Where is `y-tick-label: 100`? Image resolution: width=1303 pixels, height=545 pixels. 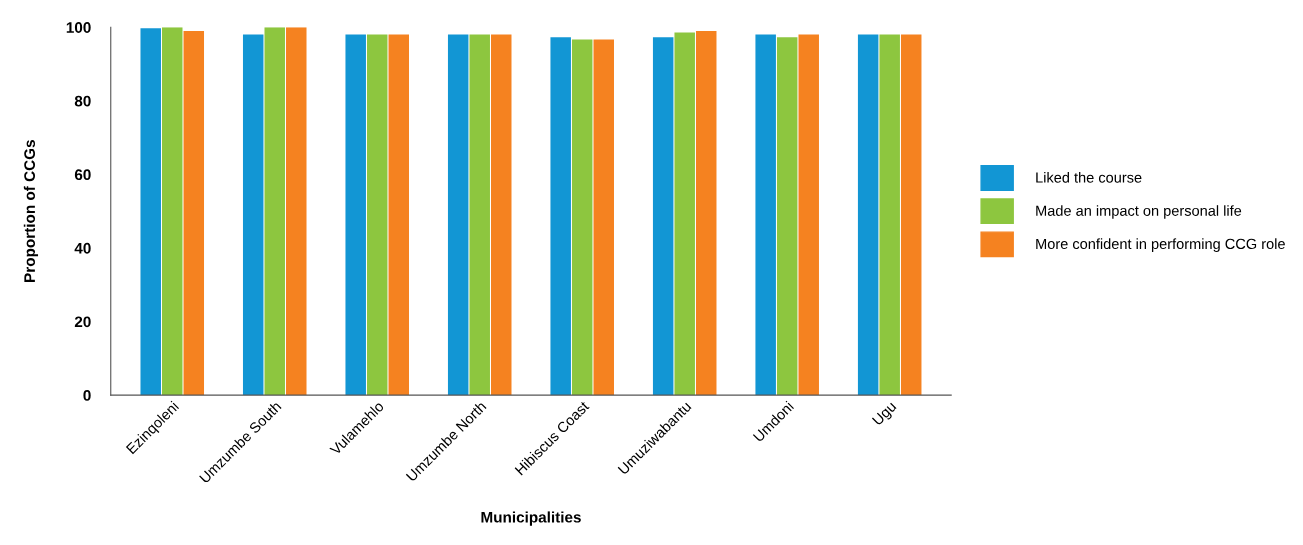 y-tick-label: 100 is located at coordinates (78, 27).